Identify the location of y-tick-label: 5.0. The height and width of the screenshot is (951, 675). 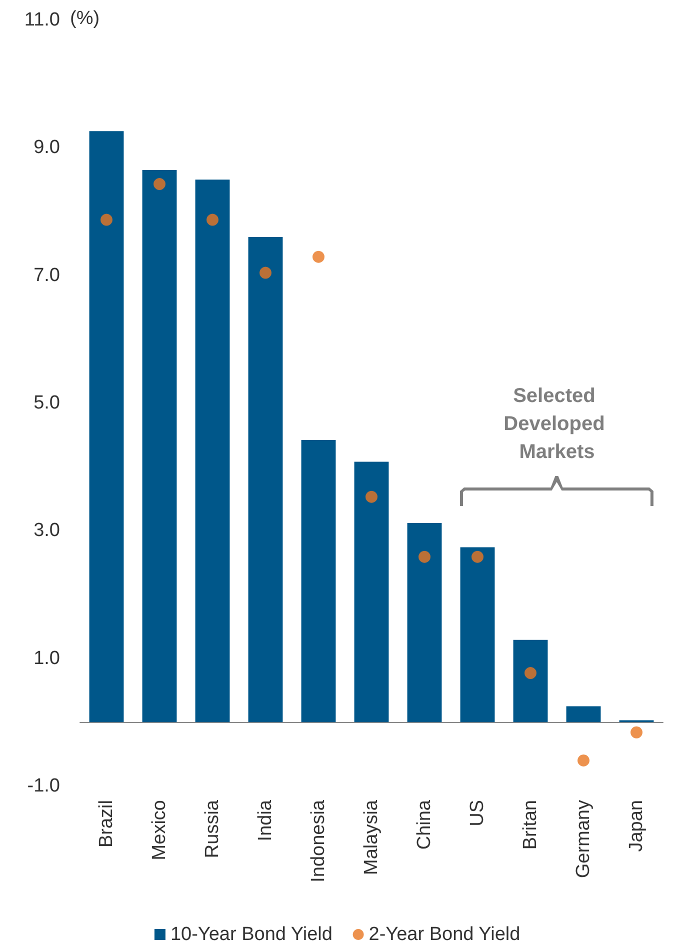
(47, 403).